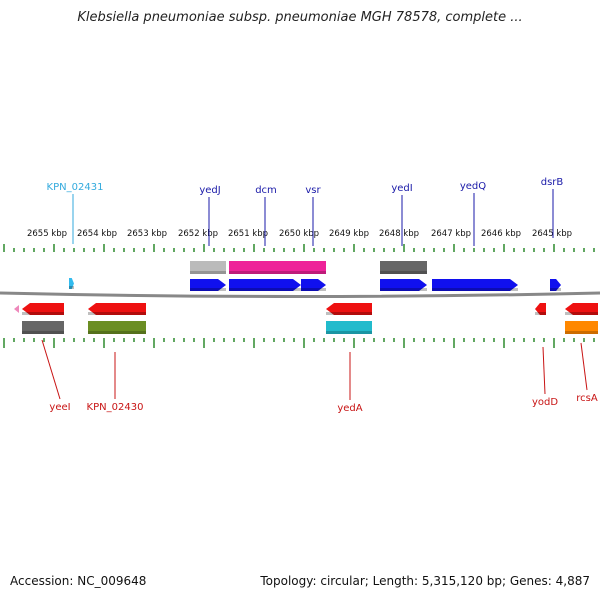  I want to click on gene-rcsa, so click(581, 309).